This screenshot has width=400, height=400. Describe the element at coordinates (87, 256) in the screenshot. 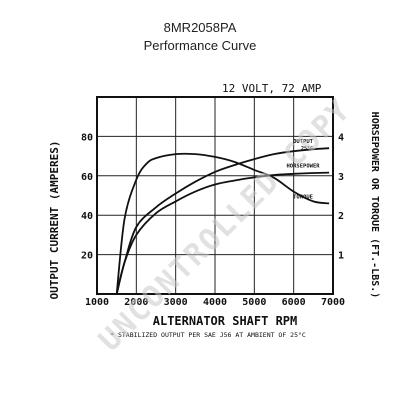

I see `y-tick-label-left: 20` at that location.